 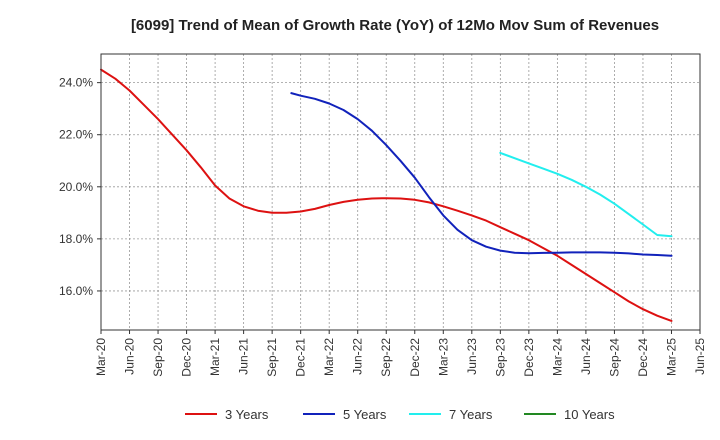 I want to click on x-tick-label: Jun-24, so click(x=586, y=356).